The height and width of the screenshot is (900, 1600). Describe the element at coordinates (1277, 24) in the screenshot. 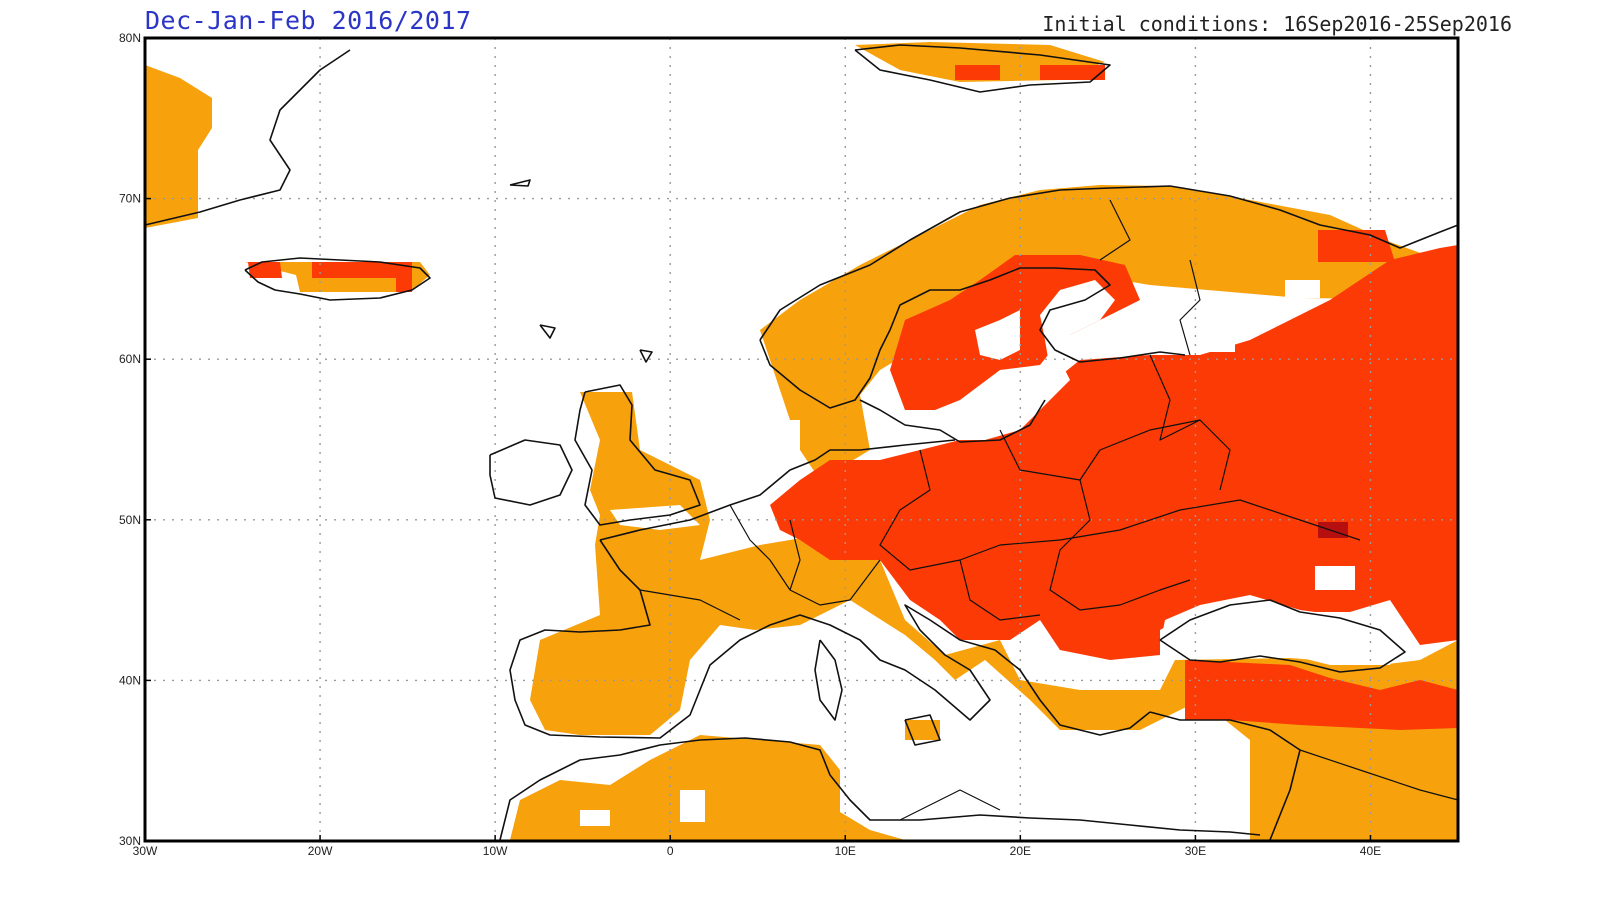

I see `initial-conditions-label: Initial conditions: 16Sep2016-25Sep2016` at that location.